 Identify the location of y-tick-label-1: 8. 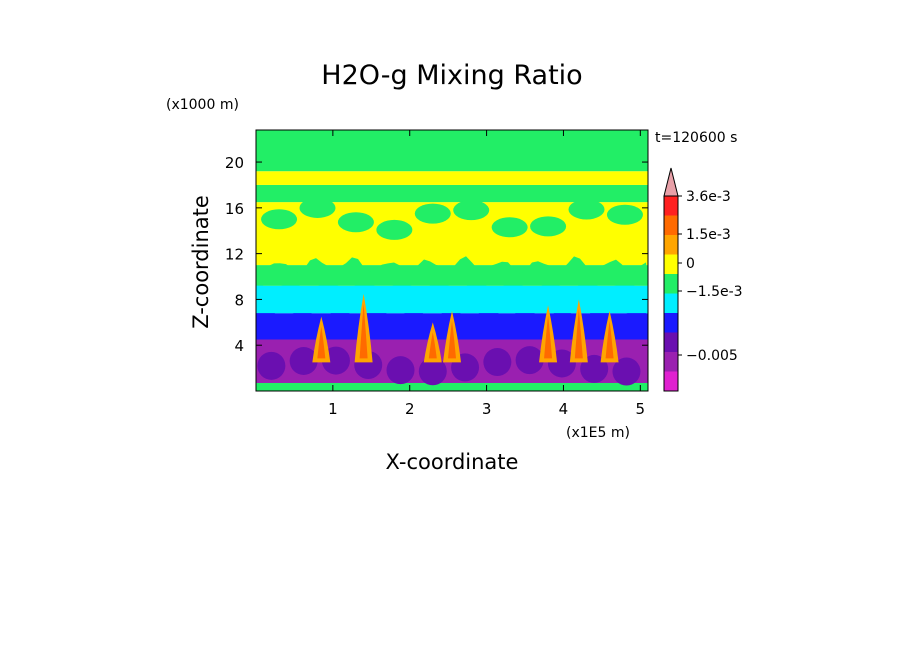
(239, 300).